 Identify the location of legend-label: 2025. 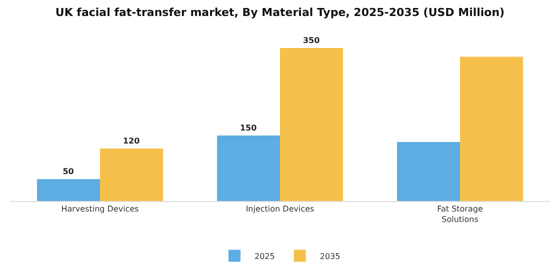
(264, 256).